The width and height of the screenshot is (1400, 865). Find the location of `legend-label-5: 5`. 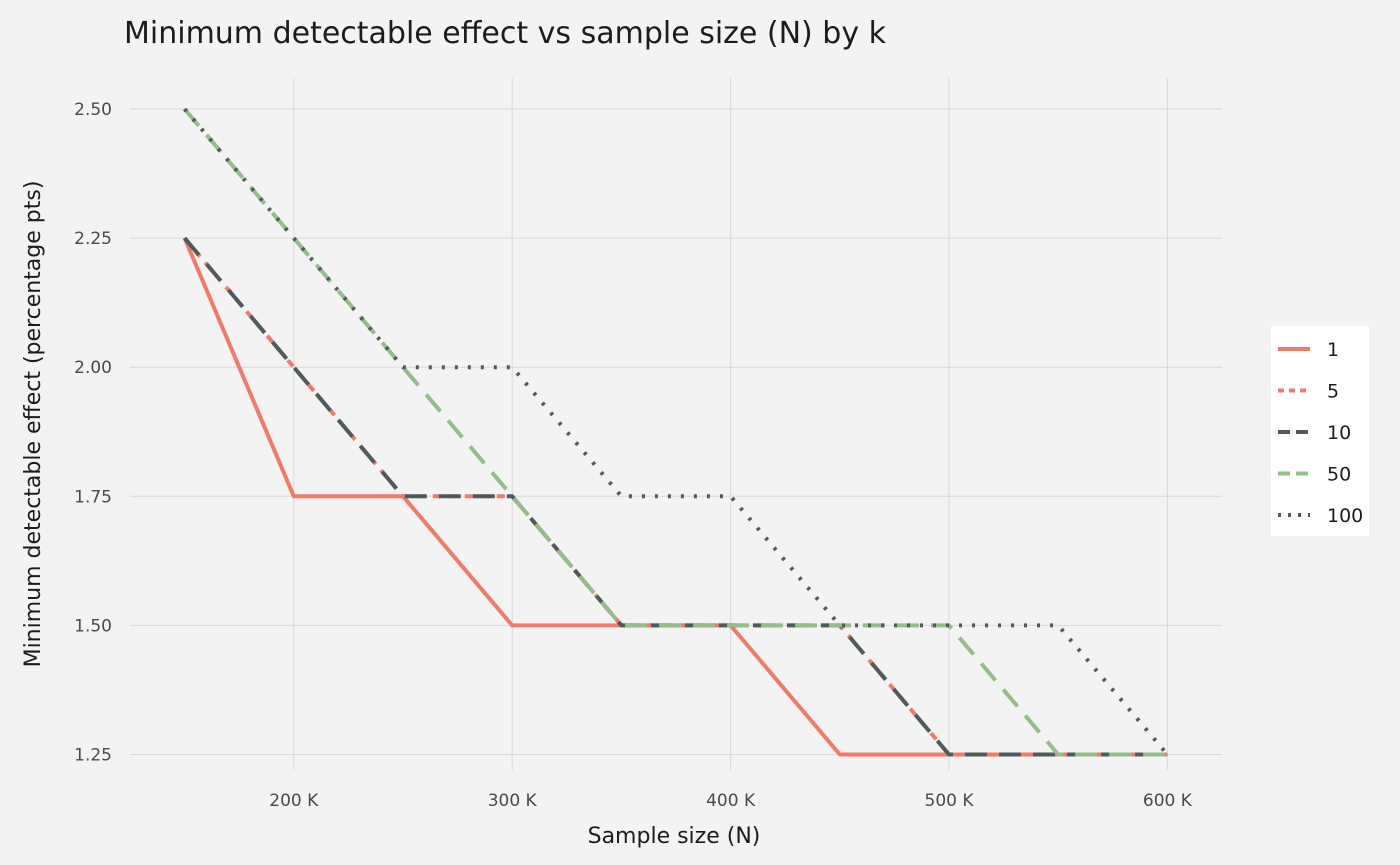

legend-label-5: 5 is located at coordinates (1333, 392).